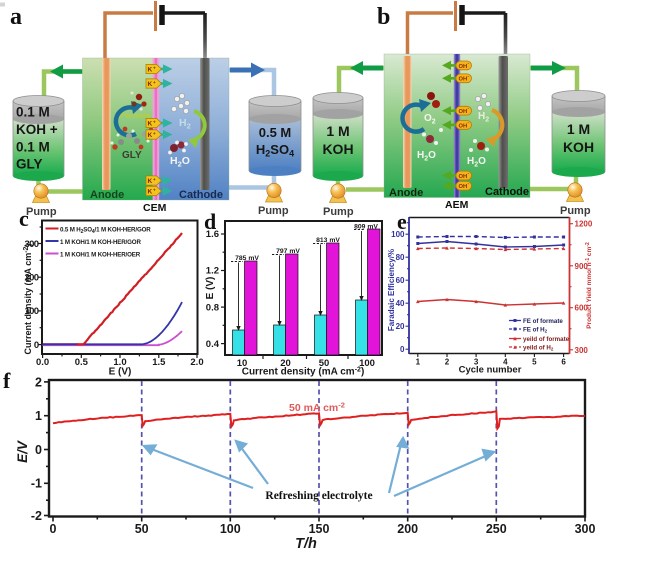 Image resolution: width=653 pixels, height=565 pixels. I want to click on svg-text: E/V, so click(22, 451).